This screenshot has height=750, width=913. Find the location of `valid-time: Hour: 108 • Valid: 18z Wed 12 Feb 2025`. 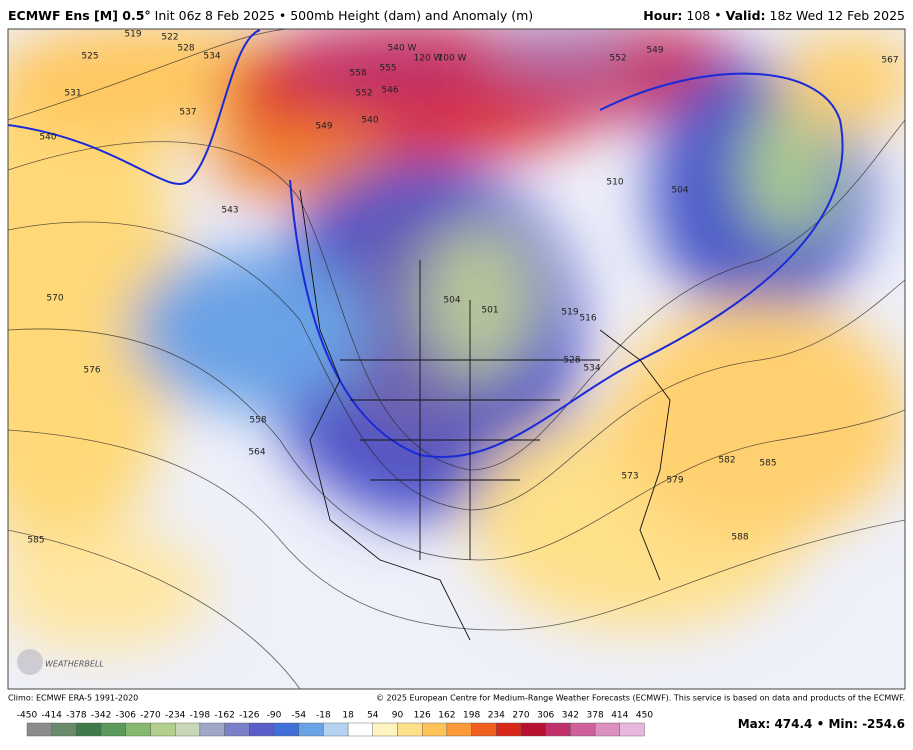

valid-time: Hour: 108 • Valid: 18z Wed 12 Feb 2025 is located at coordinates (774, 15).